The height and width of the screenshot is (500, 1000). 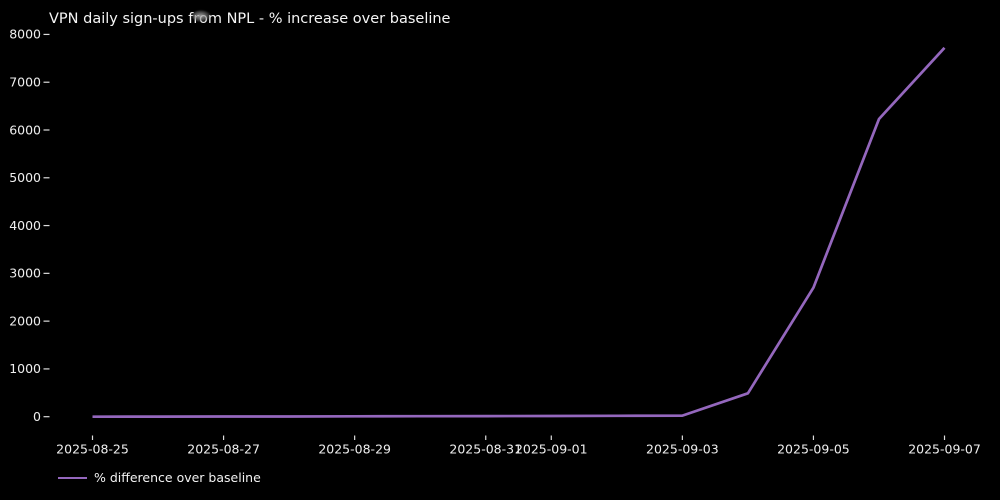 What do you see at coordinates (25, 129) in the screenshot?
I see `y-axis-tick-label: 6000` at bounding box center [25, 129].